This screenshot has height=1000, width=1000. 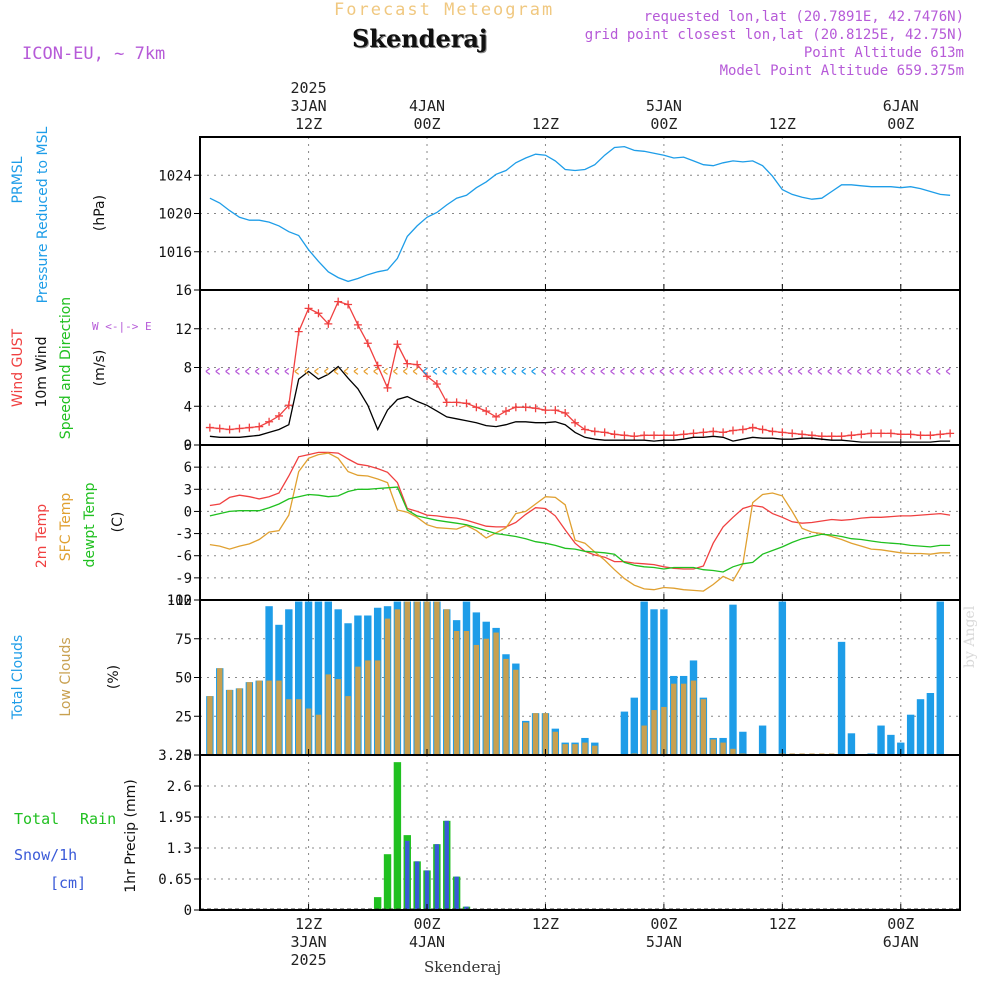 I want to click on y-axis-label: Wind GUST, so click(x=18, y=367).